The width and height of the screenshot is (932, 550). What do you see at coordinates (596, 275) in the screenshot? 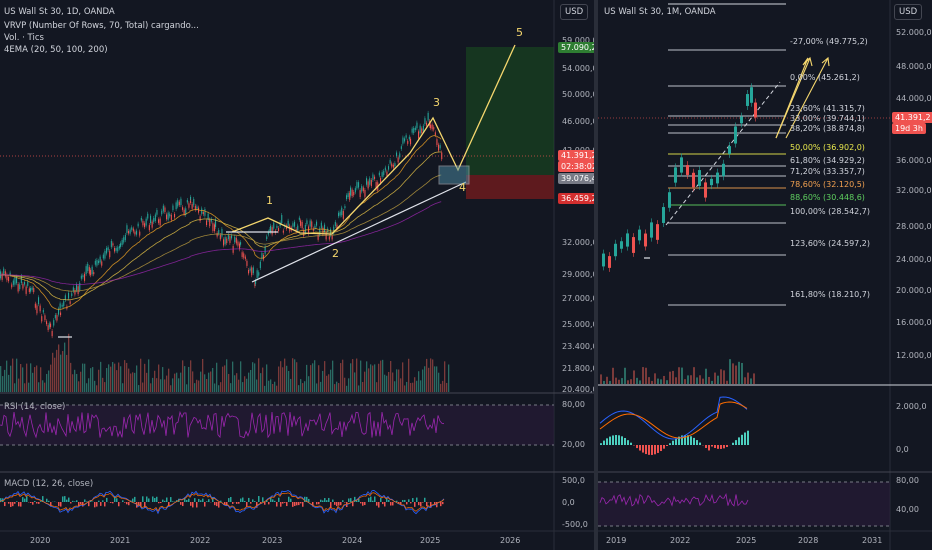
I see `panel-divider` at bounding box center [596, 275].